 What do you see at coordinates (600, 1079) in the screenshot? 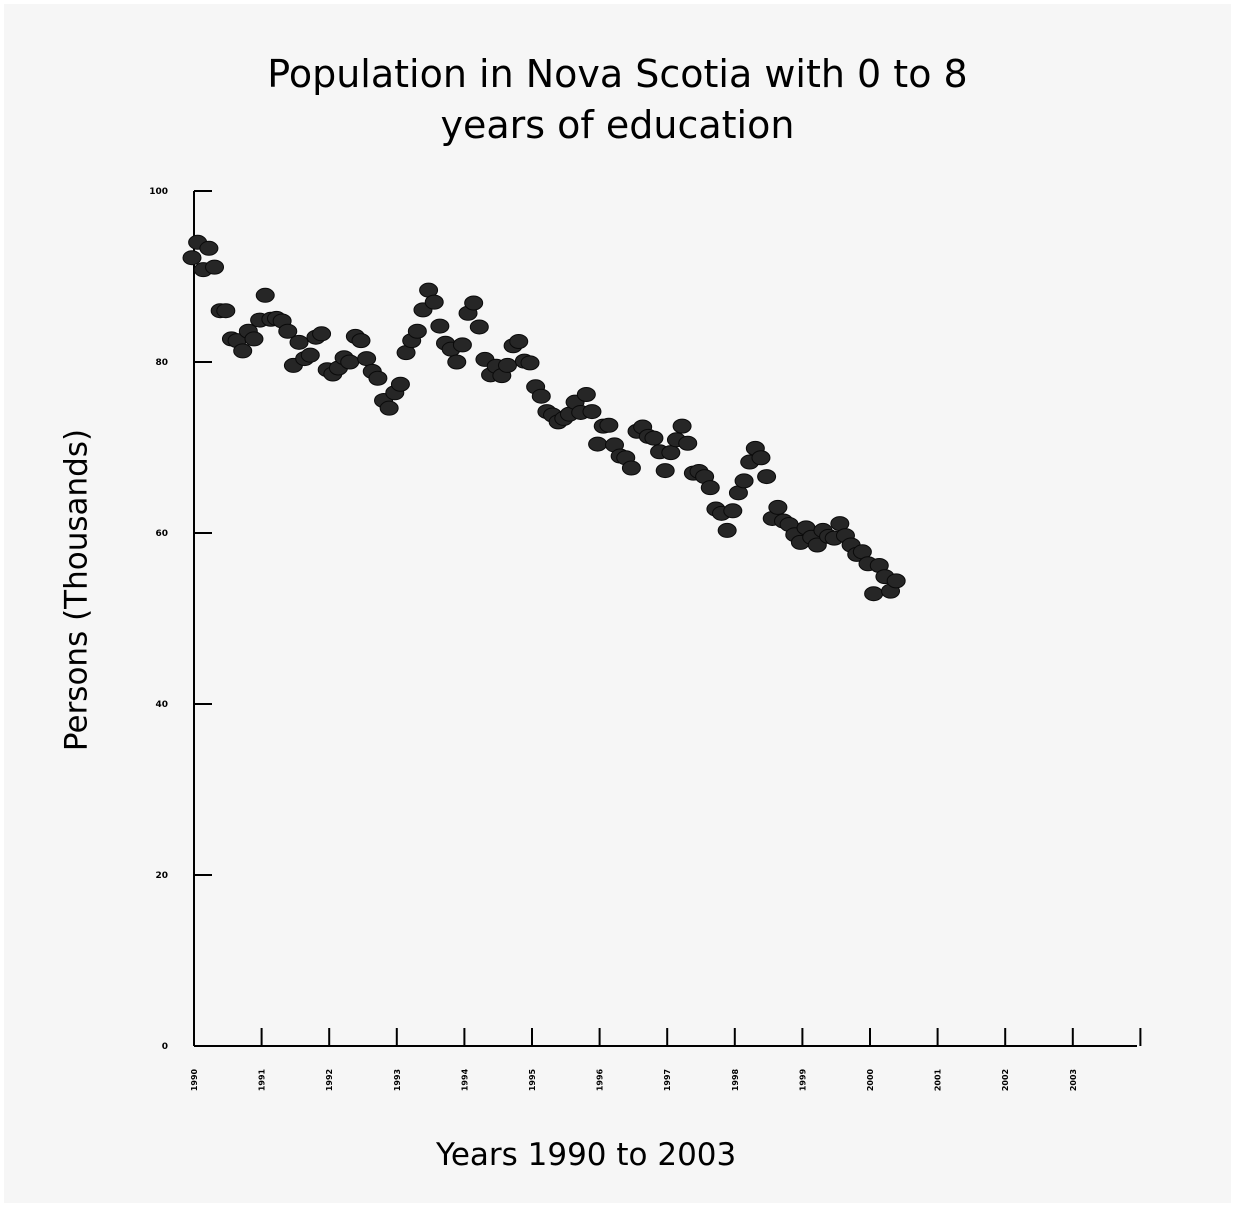
I see `x-tick-label: 1996` at bounding box center [600, 1079].